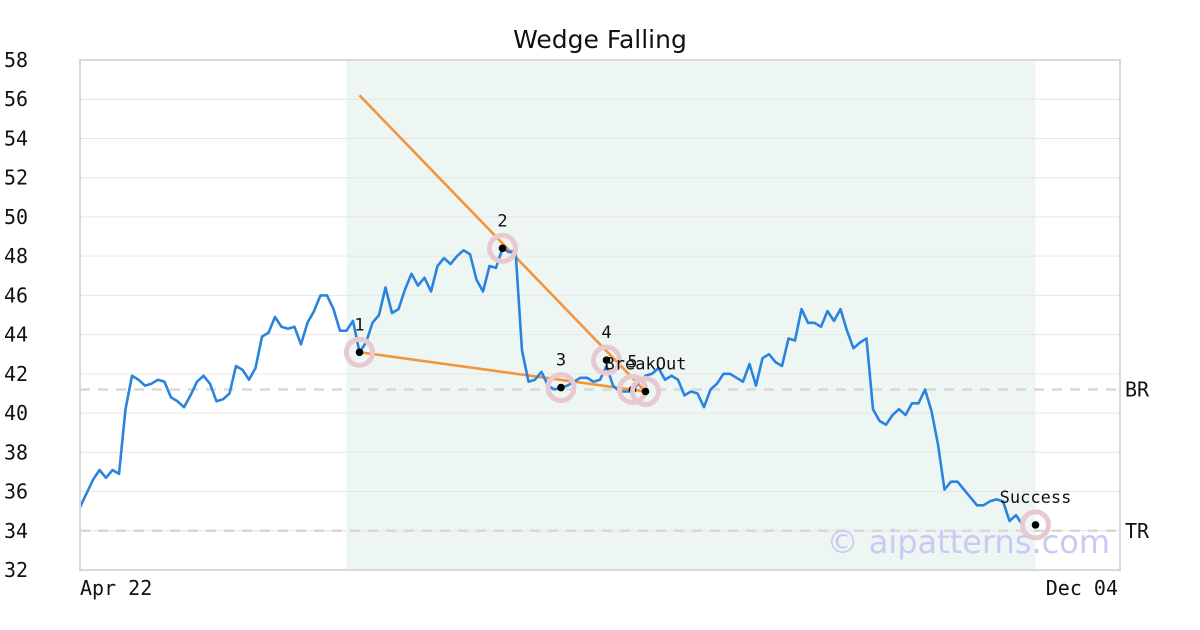  Describe the element at coordinates (968, 542) in the screenshot. I see `watermark: © aipatterns.com` at that location.